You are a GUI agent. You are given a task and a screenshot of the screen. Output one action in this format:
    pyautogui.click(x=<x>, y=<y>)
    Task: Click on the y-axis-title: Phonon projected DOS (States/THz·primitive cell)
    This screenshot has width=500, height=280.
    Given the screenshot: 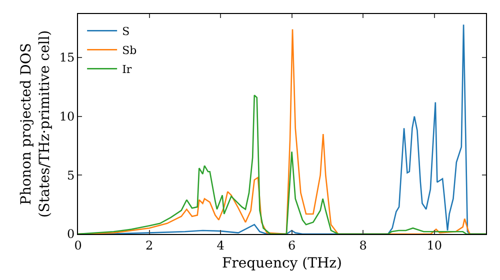 What is the action you would take?
    pyautogui.click(x=35, y=124)
    